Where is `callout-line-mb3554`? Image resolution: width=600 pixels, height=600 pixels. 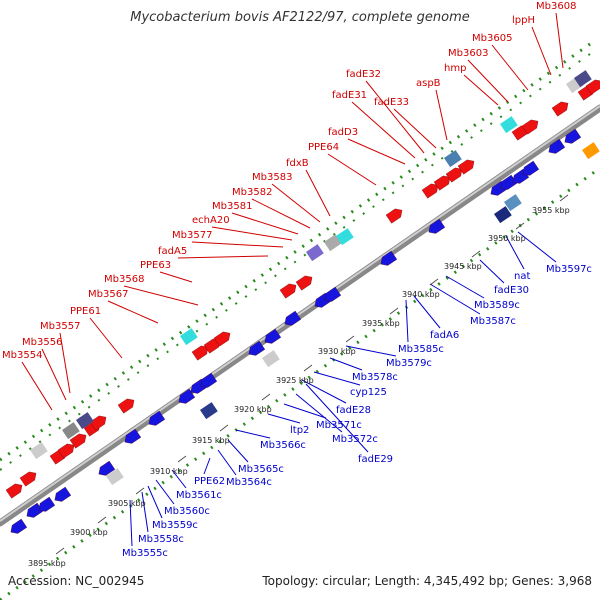 callout-line-mb3554 is located at coordinates (37, 386).